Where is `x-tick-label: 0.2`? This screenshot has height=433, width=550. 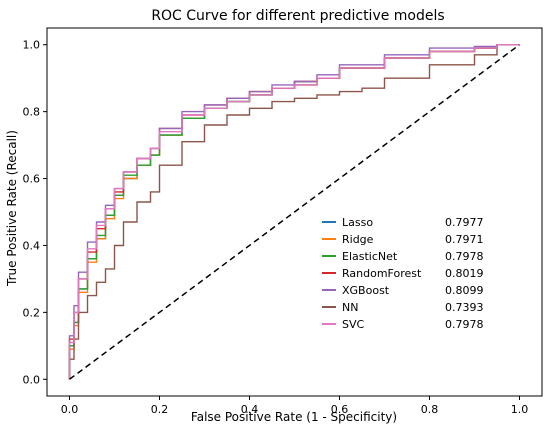
x-tick-label: 0.2 is located at coordinates (160, 409).